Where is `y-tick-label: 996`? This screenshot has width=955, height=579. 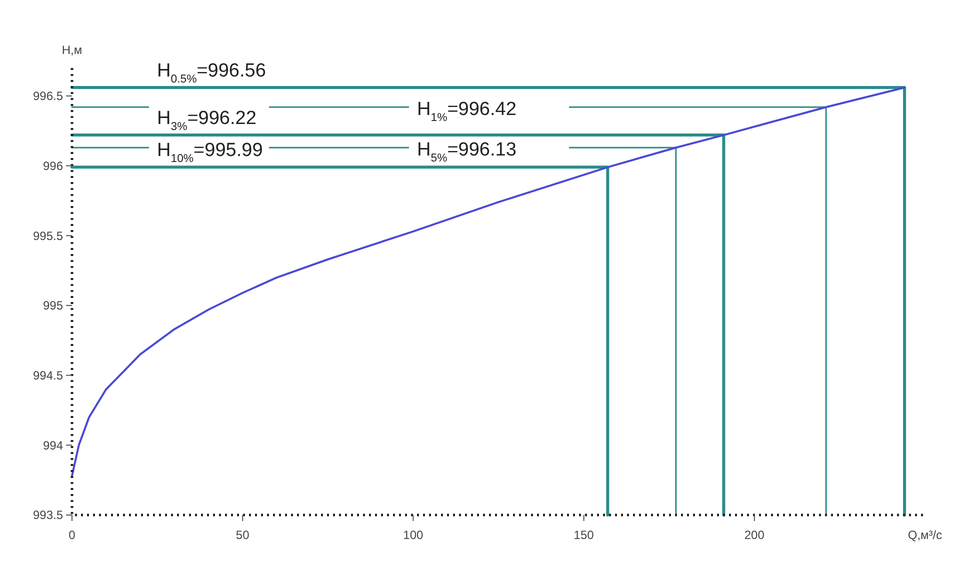 y-tick-label: 996 is located at coordinates (53, 165).